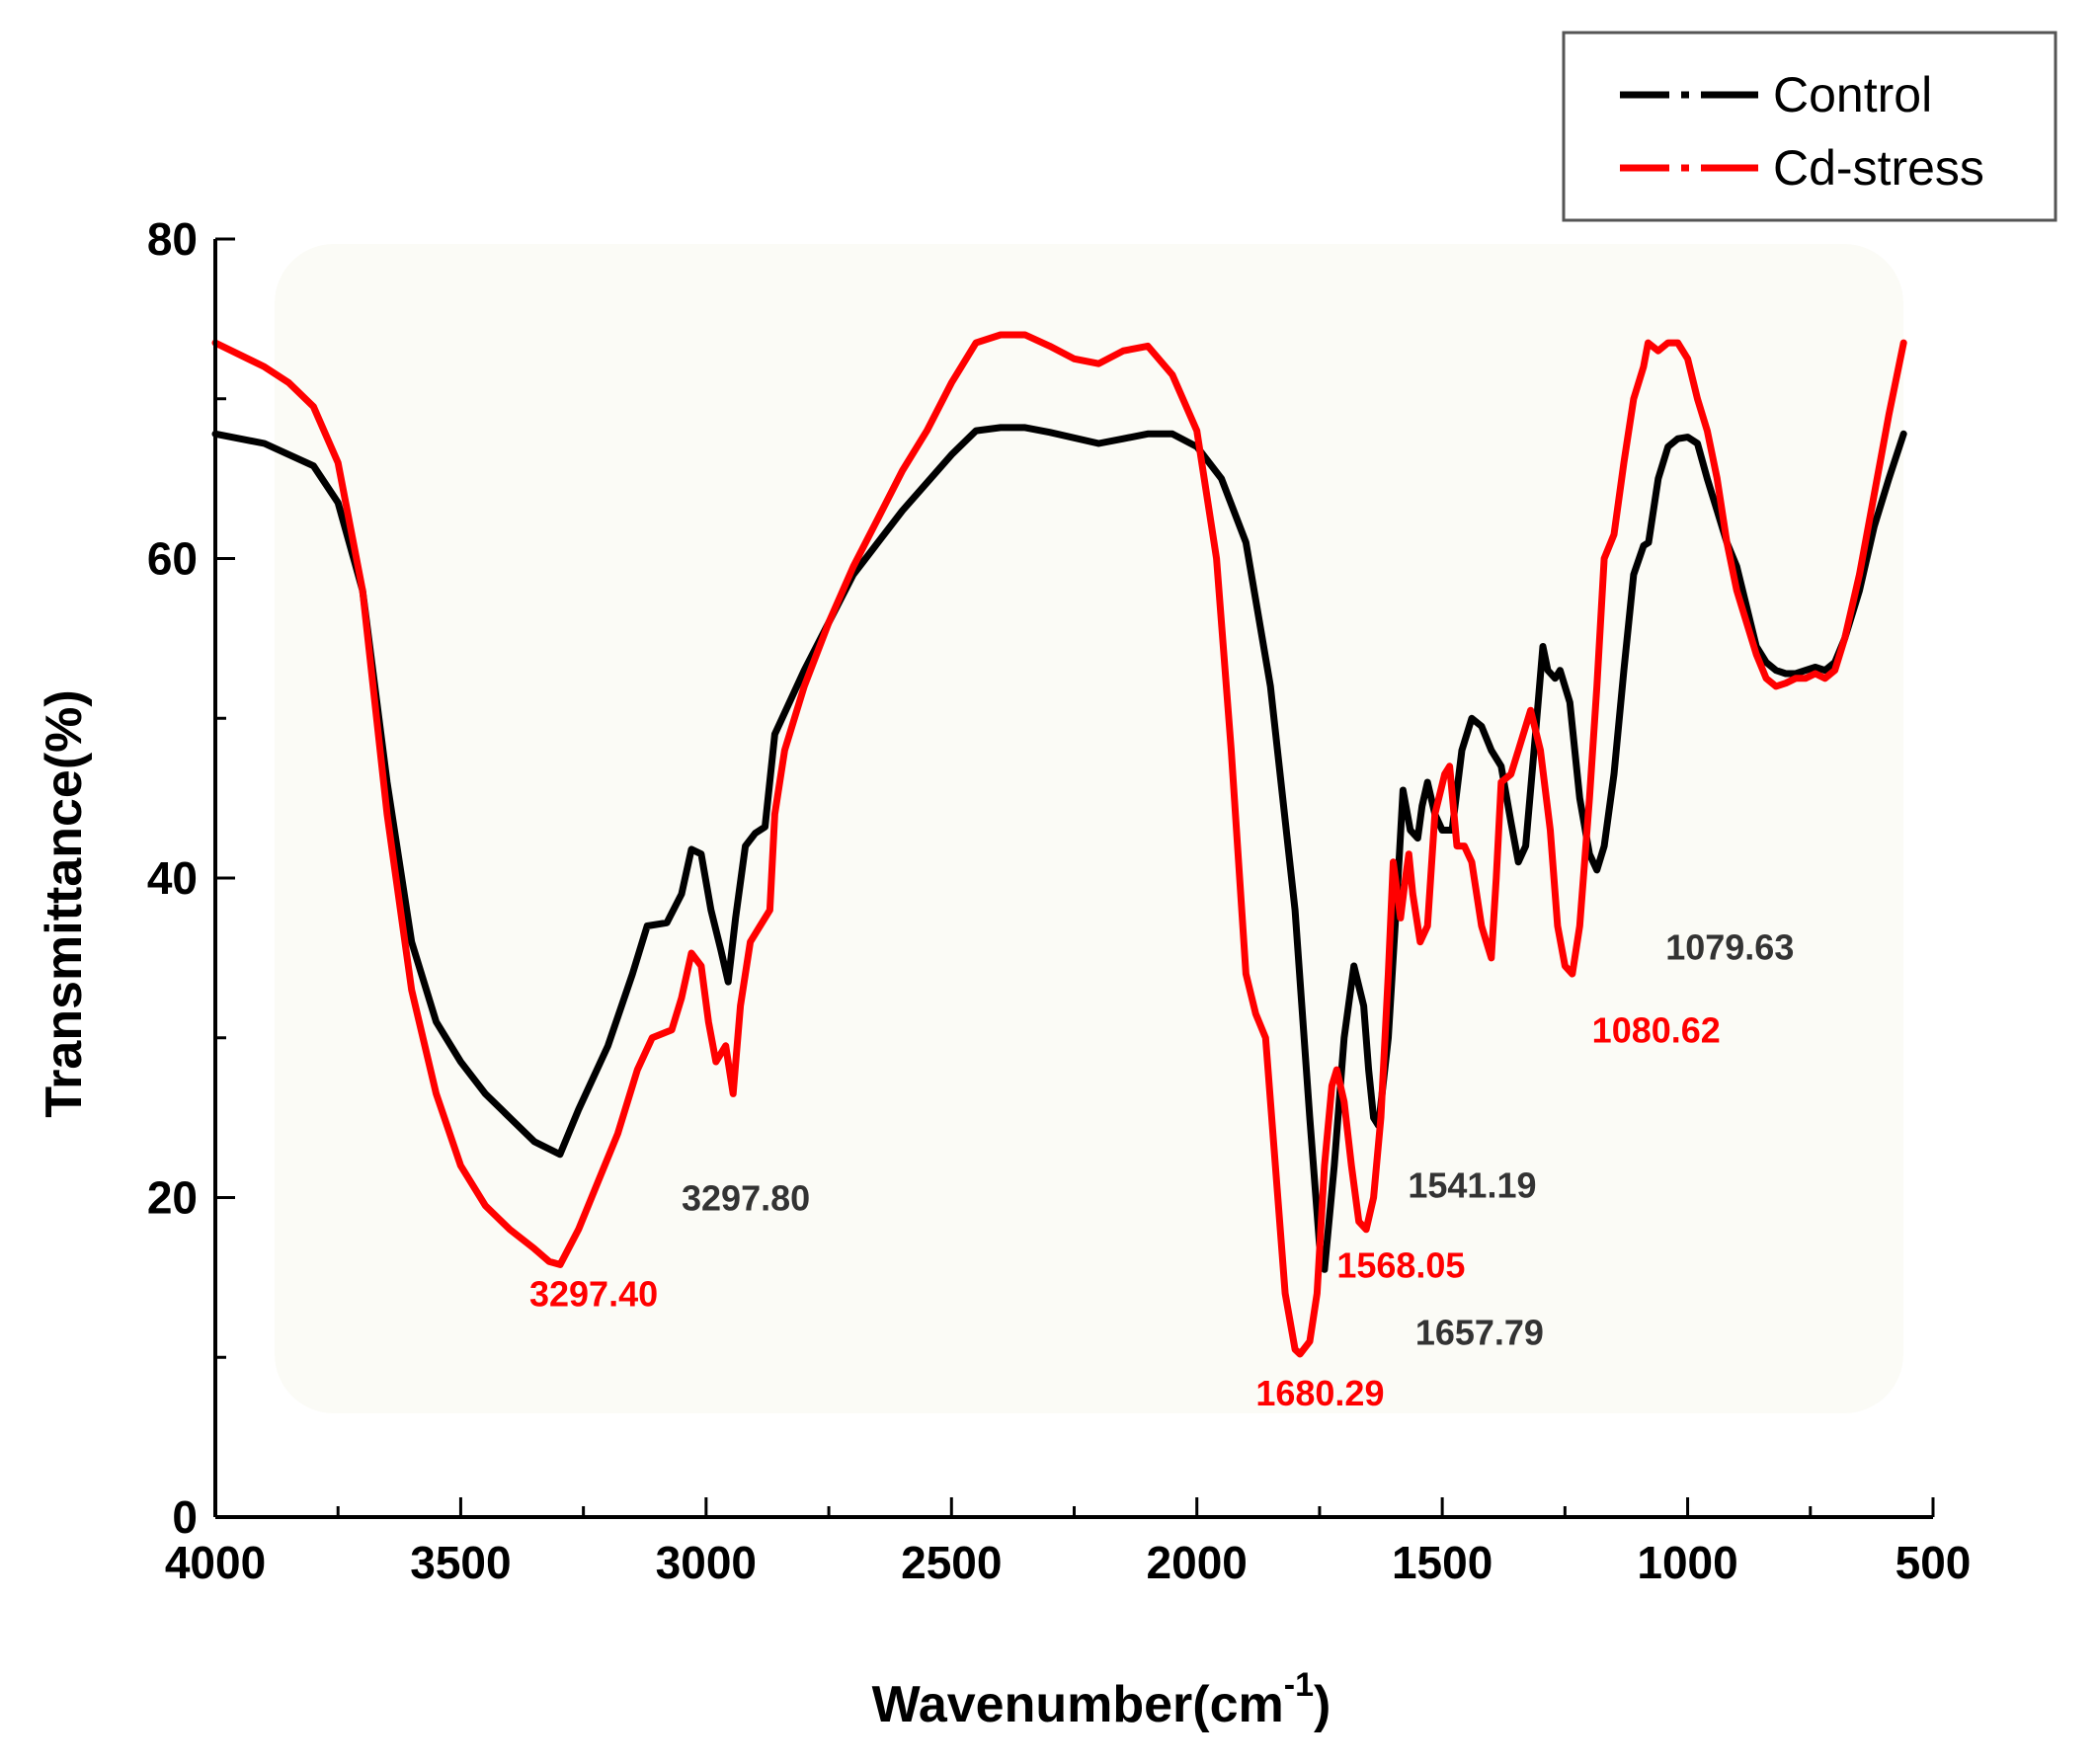 The image size is (2097, 1764). What do you see at coordinates (172, 559) in the screenshot?
I see `y-tick-label: 60` at bounding box center [172, 559].